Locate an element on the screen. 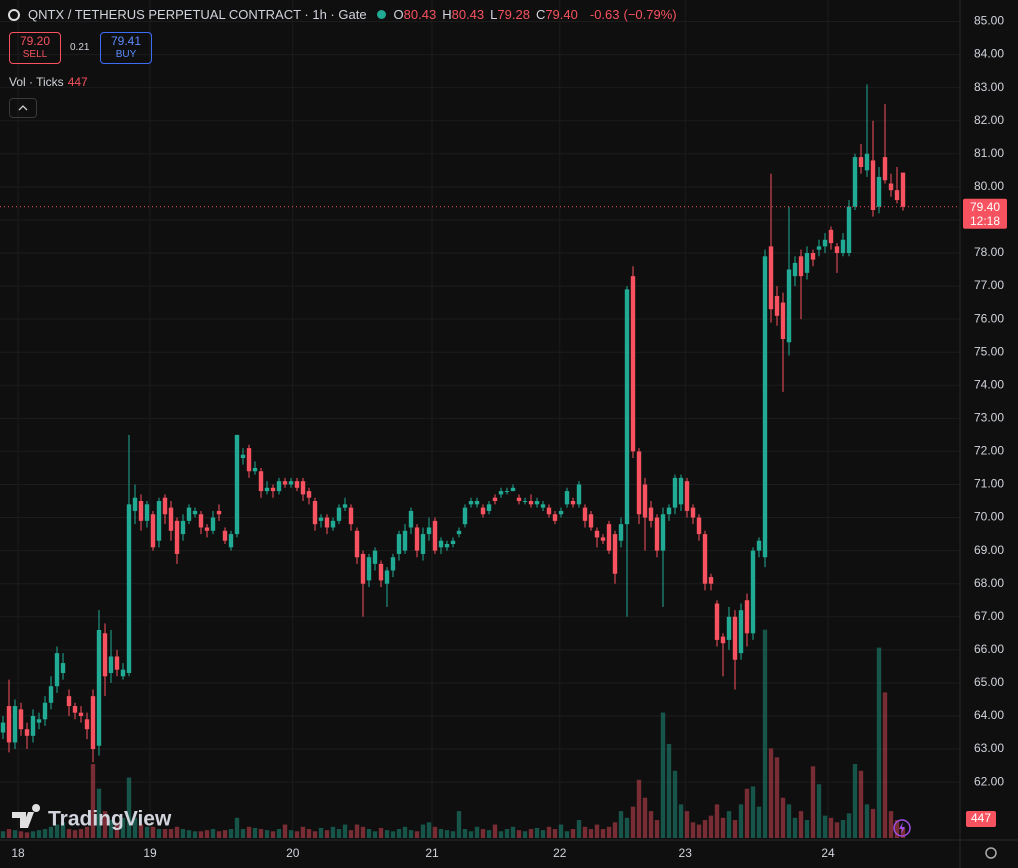 The width and height of the screenshot is (1018, 868). x-tick-label: 18 is located at coordinates (18, 853).